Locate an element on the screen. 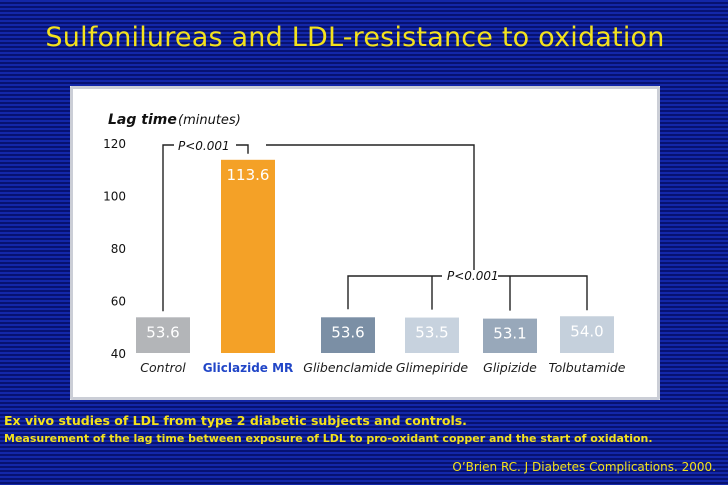 The image size is (728, 485). y-tick-label: 120 is located at coordinates (114, 144).